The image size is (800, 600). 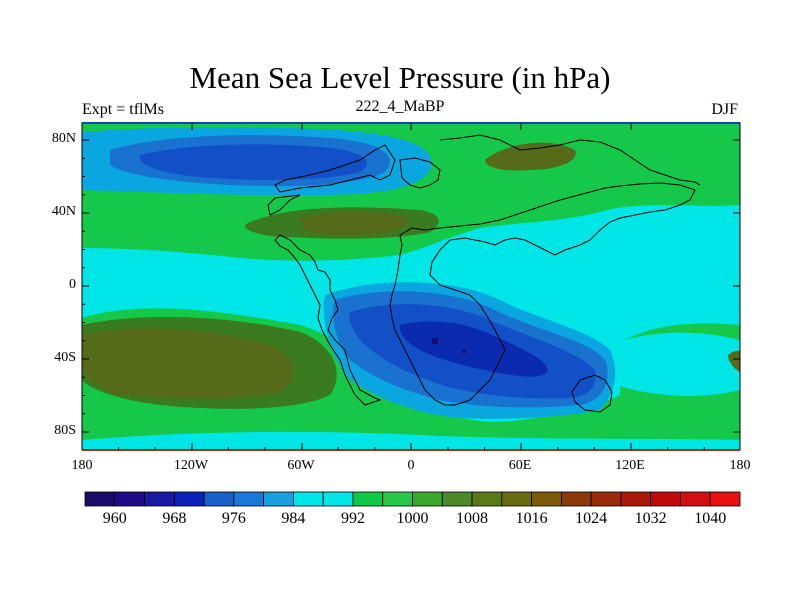 I want to click on lon-label-60e: 60E, so click(x=520, y=465).